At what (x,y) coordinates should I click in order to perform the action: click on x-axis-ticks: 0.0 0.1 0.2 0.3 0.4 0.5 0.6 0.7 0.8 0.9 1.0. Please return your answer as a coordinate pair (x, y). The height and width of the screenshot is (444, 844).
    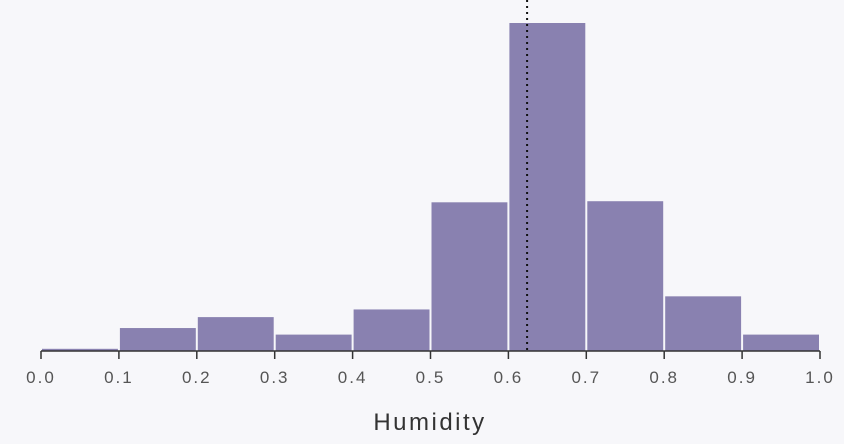
    Looking at the image, I should click on (430, 369).